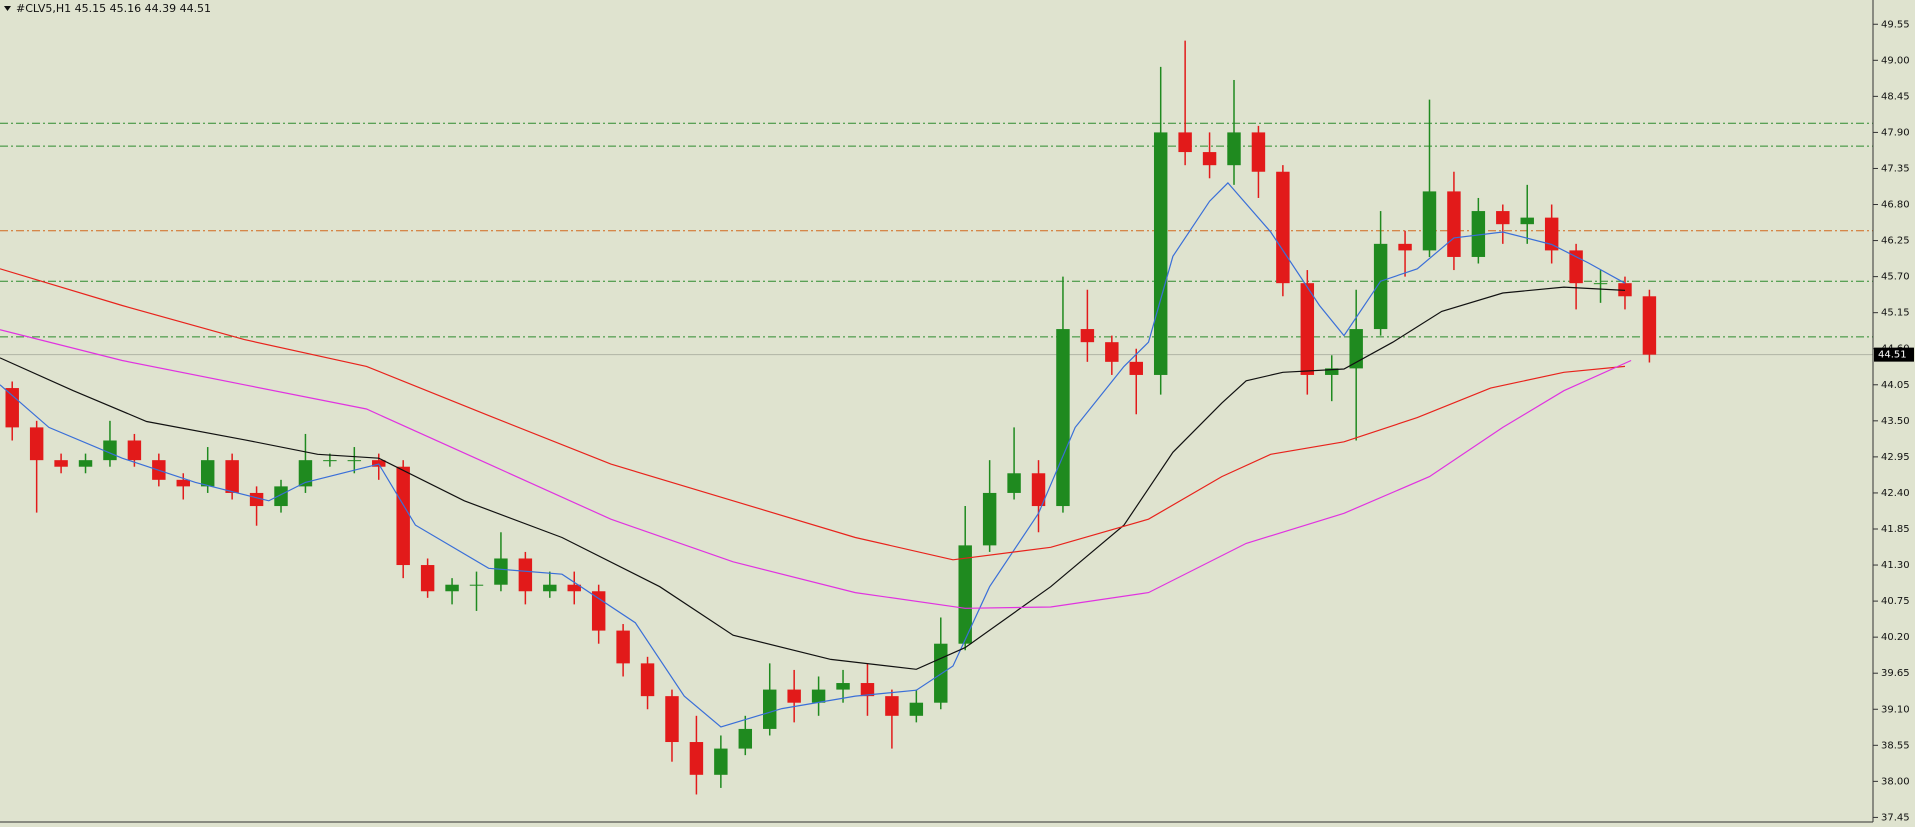 The image size is (1915, 827). What do you see at coordinates (1895, 132) in the screenshot?
I see `y-tick-label: 47.90` at bounding box center [1895, 132].